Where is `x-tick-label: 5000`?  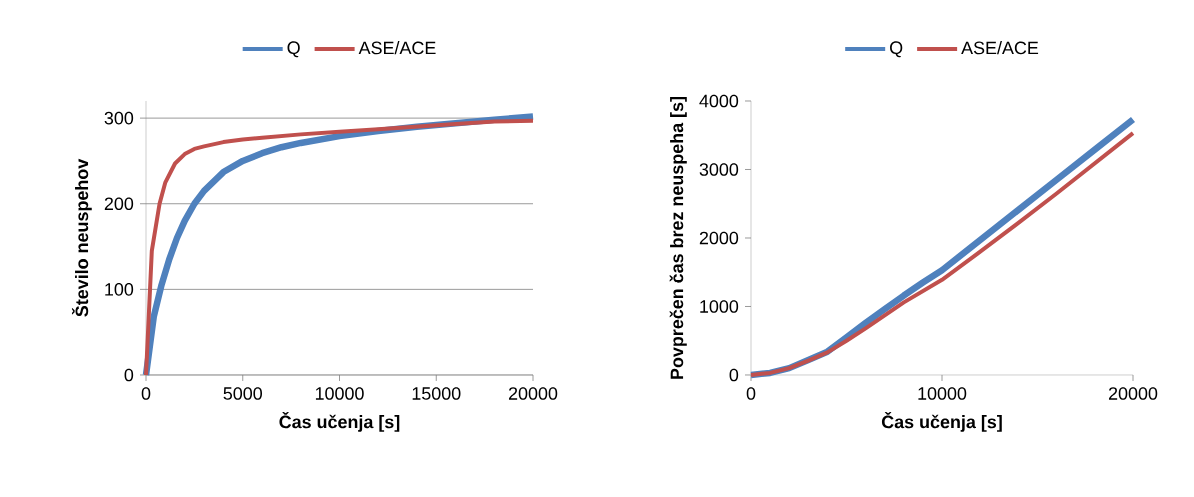 x-tick-label: 5000 is located at coordinates (243, 393).